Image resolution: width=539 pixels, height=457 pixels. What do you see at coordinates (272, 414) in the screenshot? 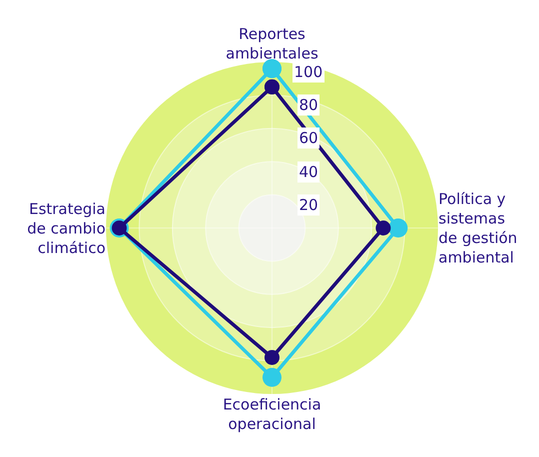
I see `spoke-label: Ecoeficiencia operacional` at bounding box center [272, 414].